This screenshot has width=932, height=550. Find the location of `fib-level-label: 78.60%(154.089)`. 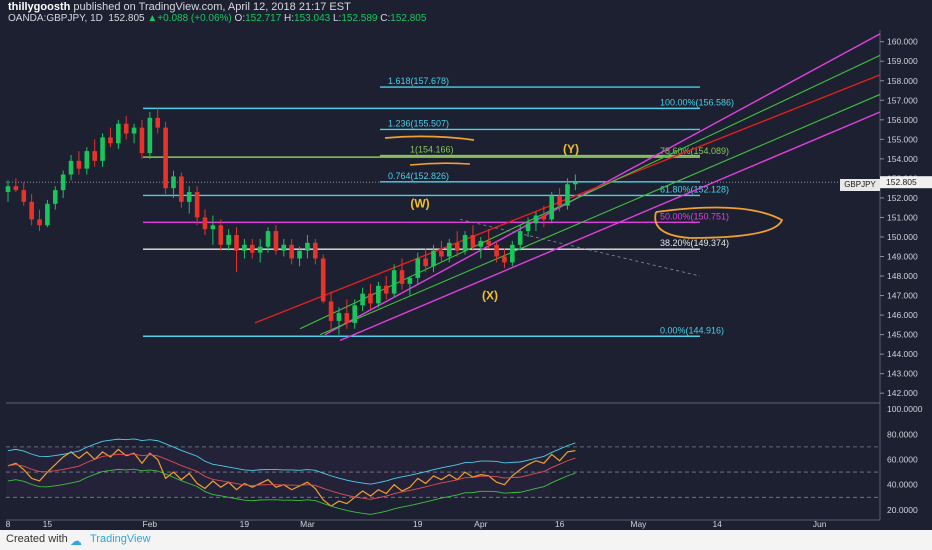

fib-level-label: 78.60%(154.089) is located at coordinates (694, 151).